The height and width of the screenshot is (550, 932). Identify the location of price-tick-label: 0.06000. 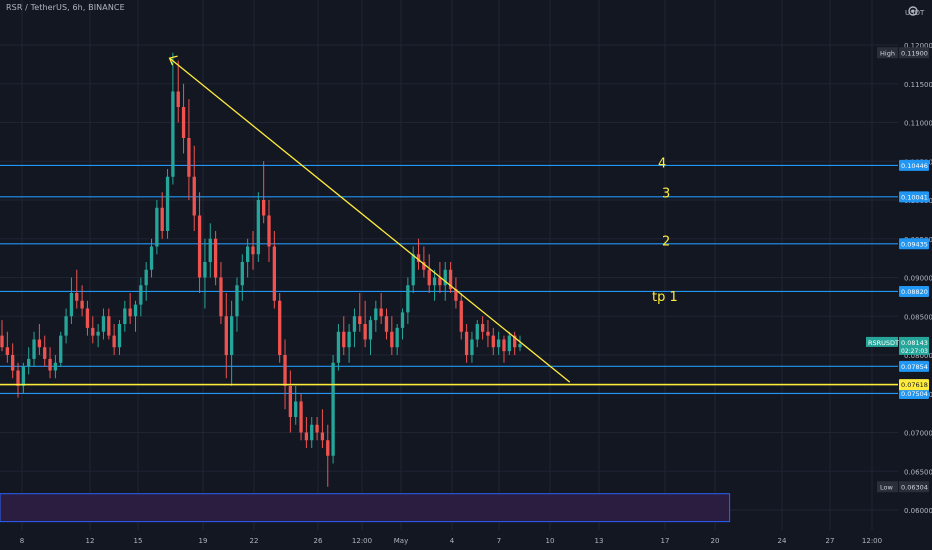
(918, 511).